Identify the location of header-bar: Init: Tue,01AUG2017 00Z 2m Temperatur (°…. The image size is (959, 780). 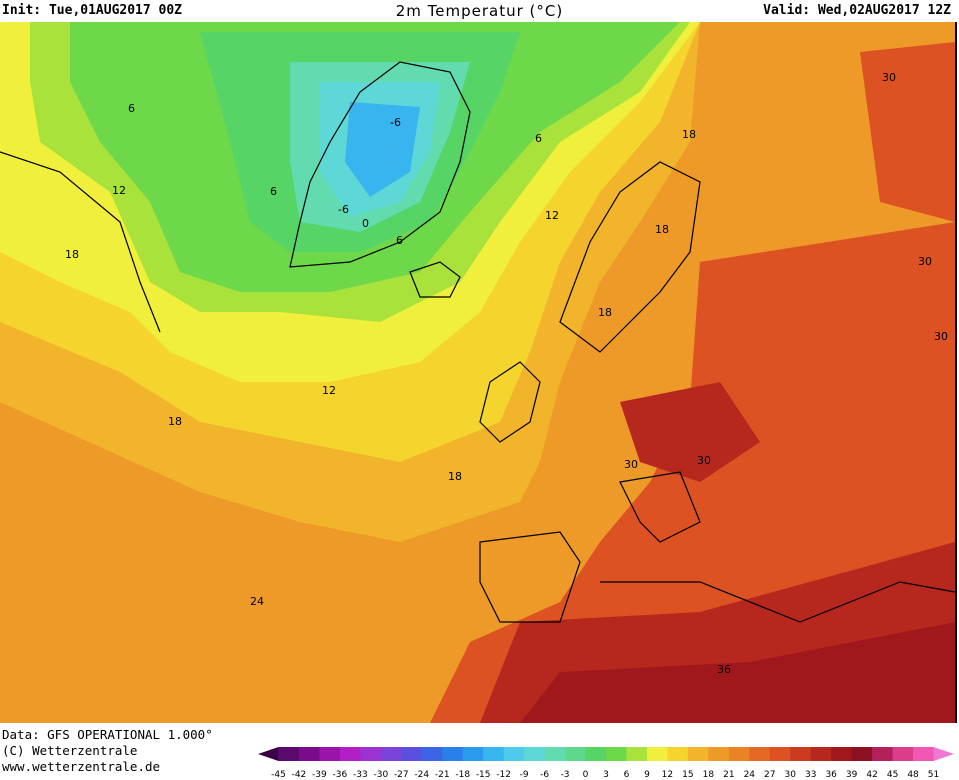
(479, 11).